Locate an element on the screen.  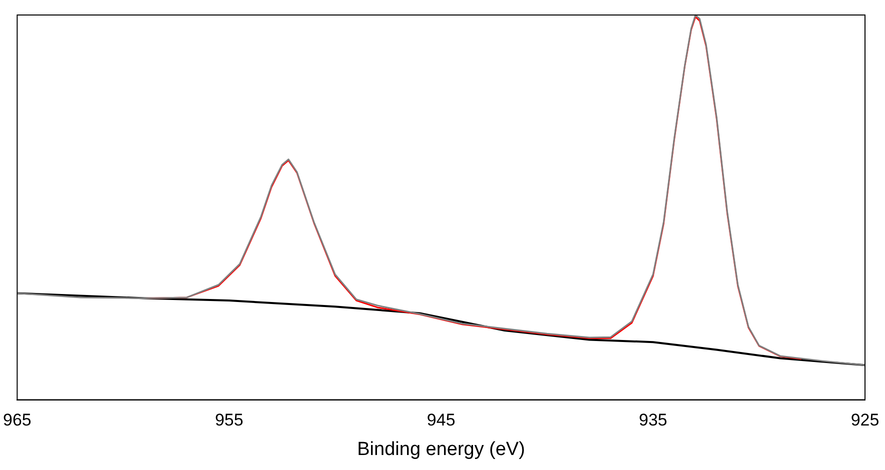
x-tick-label: 935 is located at coordinates (653, 420).